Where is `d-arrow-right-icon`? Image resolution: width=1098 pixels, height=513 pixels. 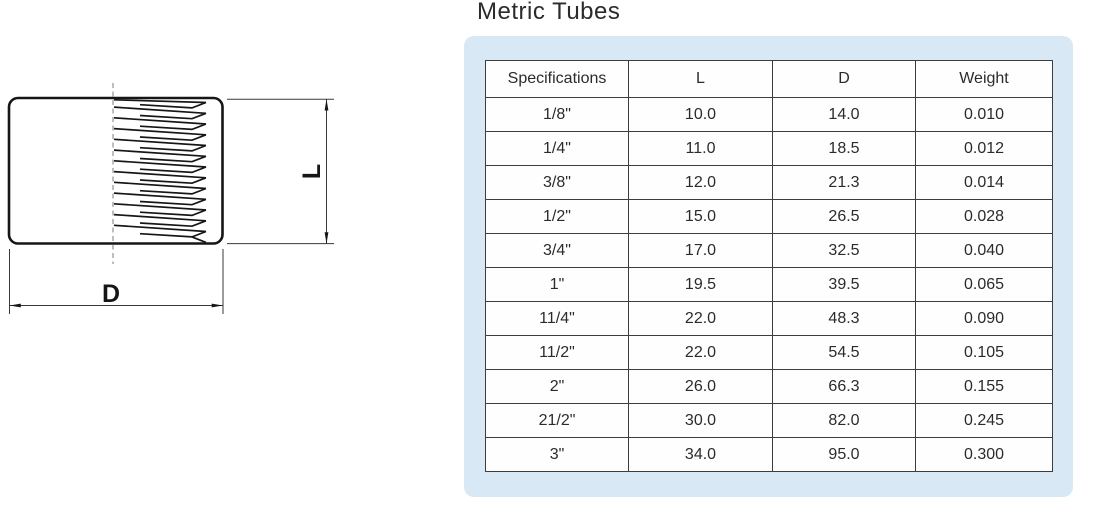 d-arrow-right-icon is located at coordinates (217, 305).